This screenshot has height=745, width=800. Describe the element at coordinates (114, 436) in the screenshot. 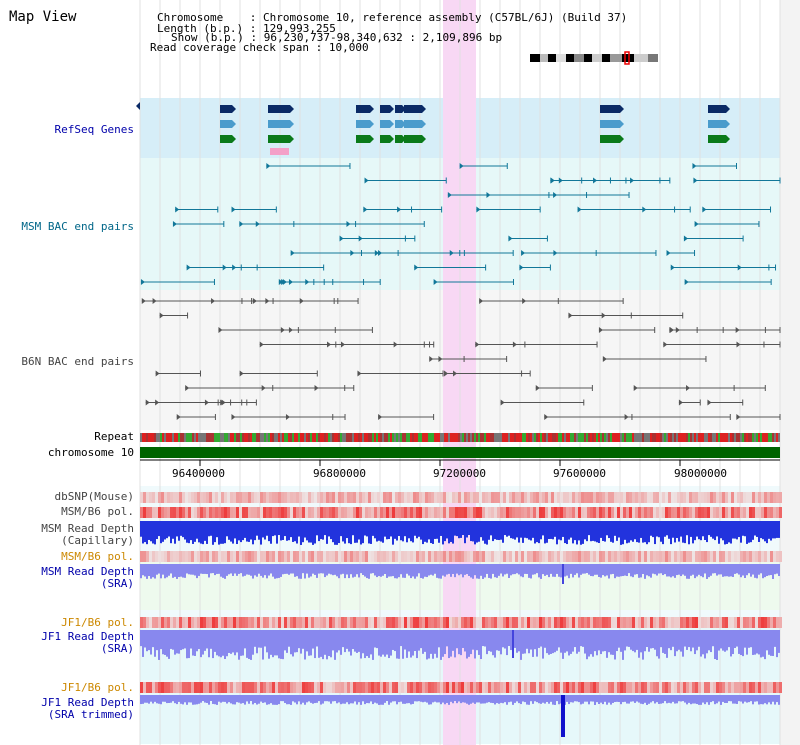

I see `track-label-repeat: Repeat` at that location.